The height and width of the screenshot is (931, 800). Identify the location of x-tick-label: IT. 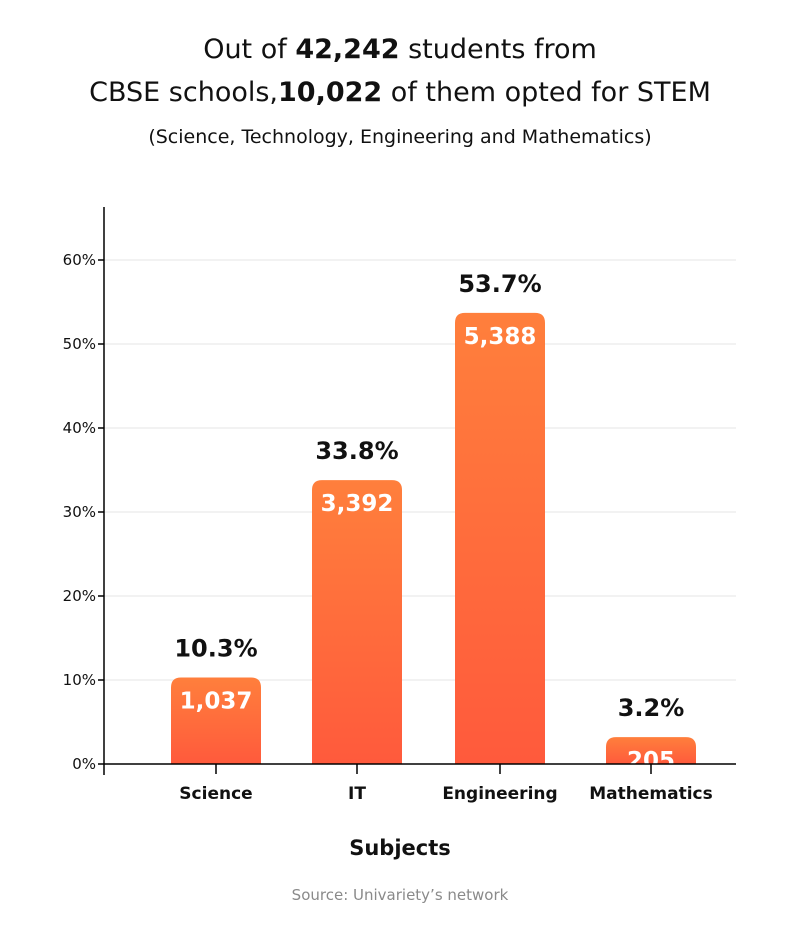
(357, 794).